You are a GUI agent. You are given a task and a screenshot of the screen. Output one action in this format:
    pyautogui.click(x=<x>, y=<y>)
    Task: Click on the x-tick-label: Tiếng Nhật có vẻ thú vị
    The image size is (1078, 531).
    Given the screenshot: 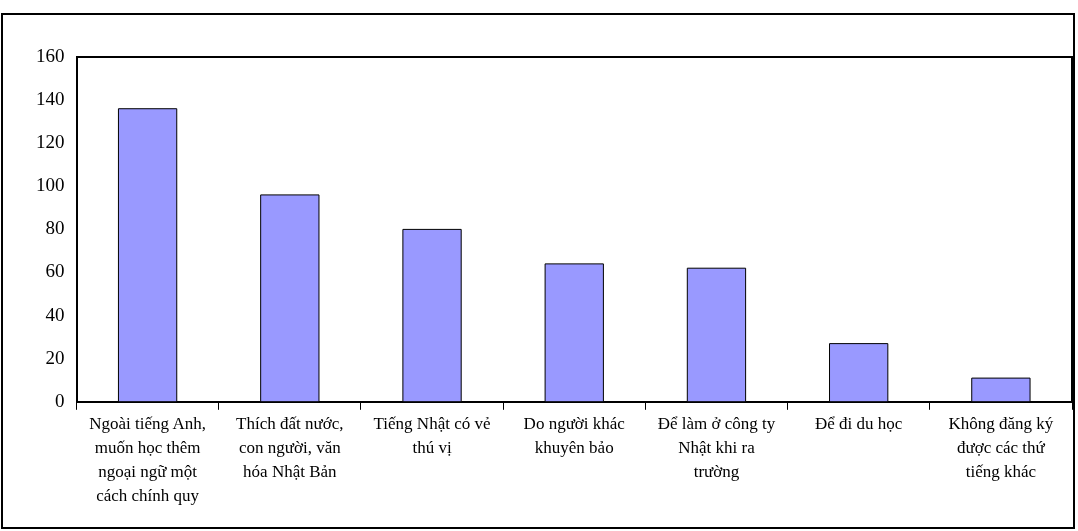 What is the action you would take?
    pyautogui.click(x=432, y=435)
    